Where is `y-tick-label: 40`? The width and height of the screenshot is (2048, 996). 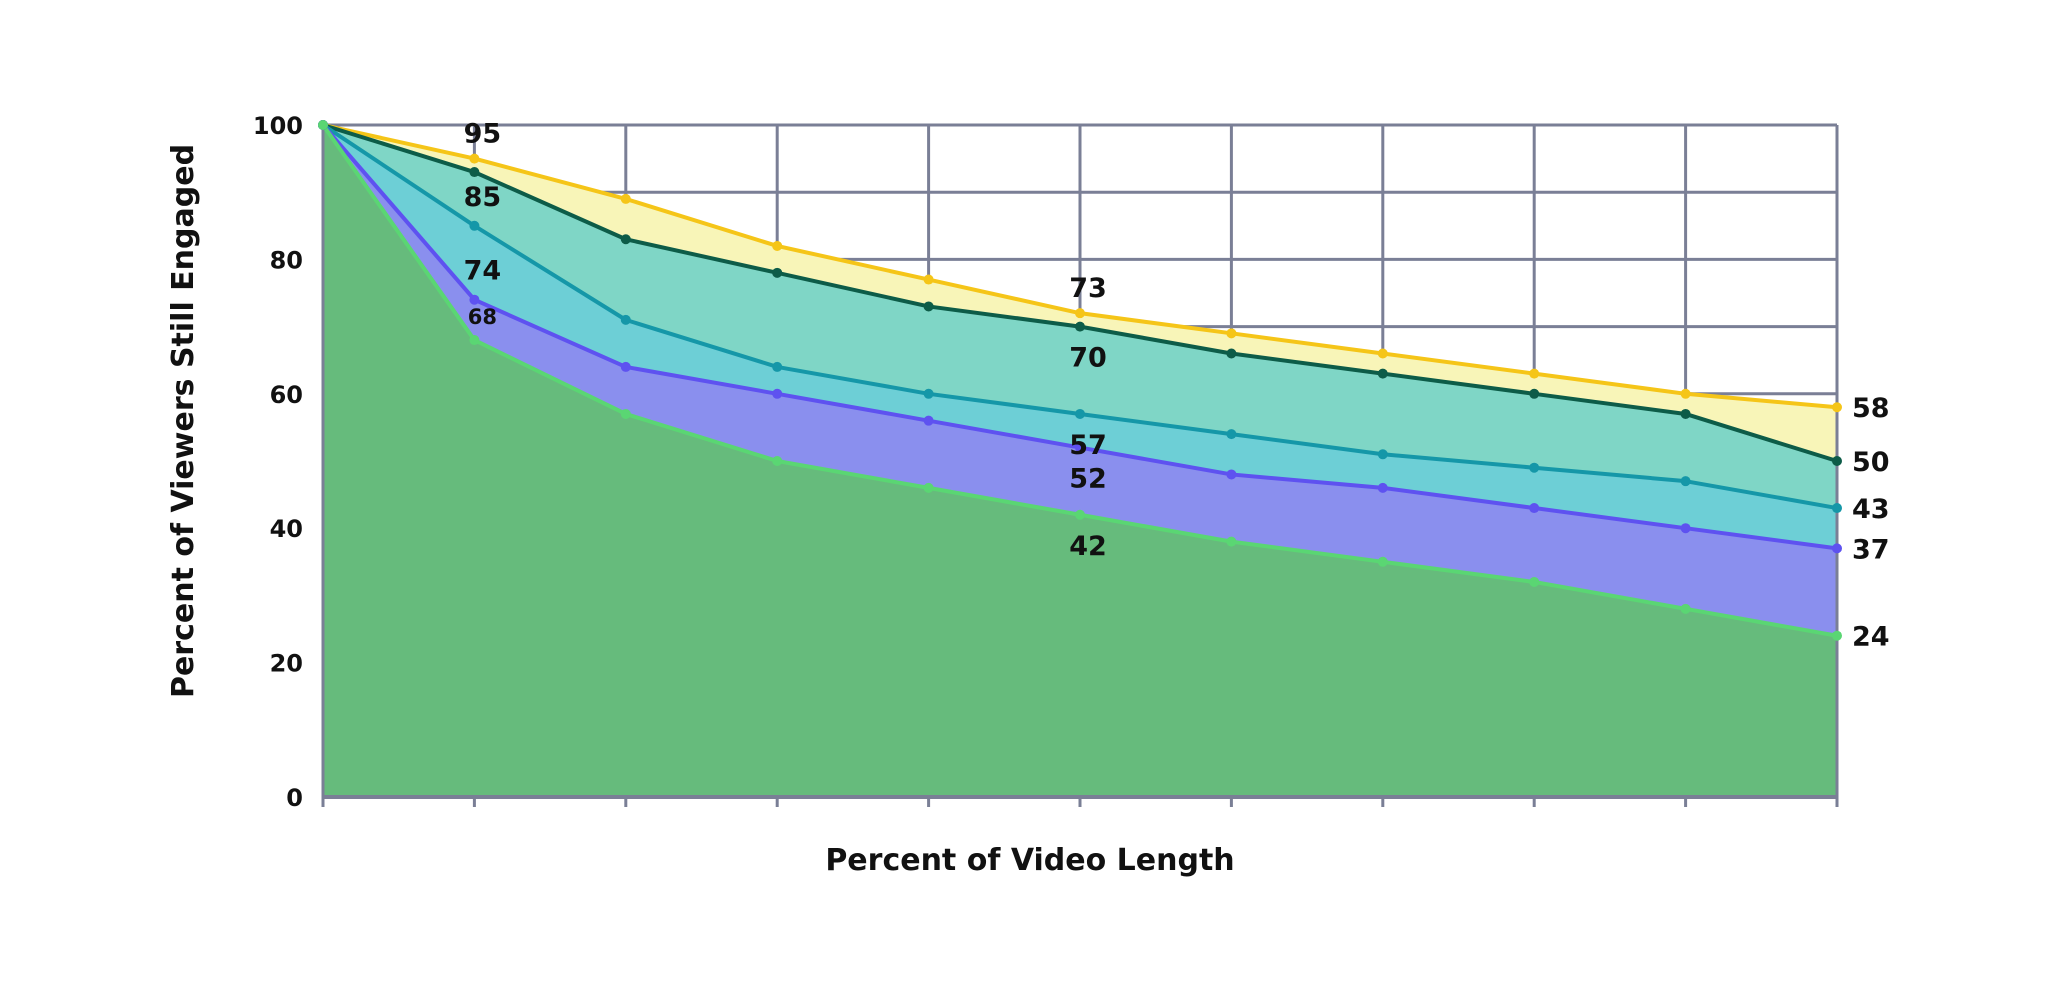 y-tick-label: 40 is located at coordinates (286, 529).